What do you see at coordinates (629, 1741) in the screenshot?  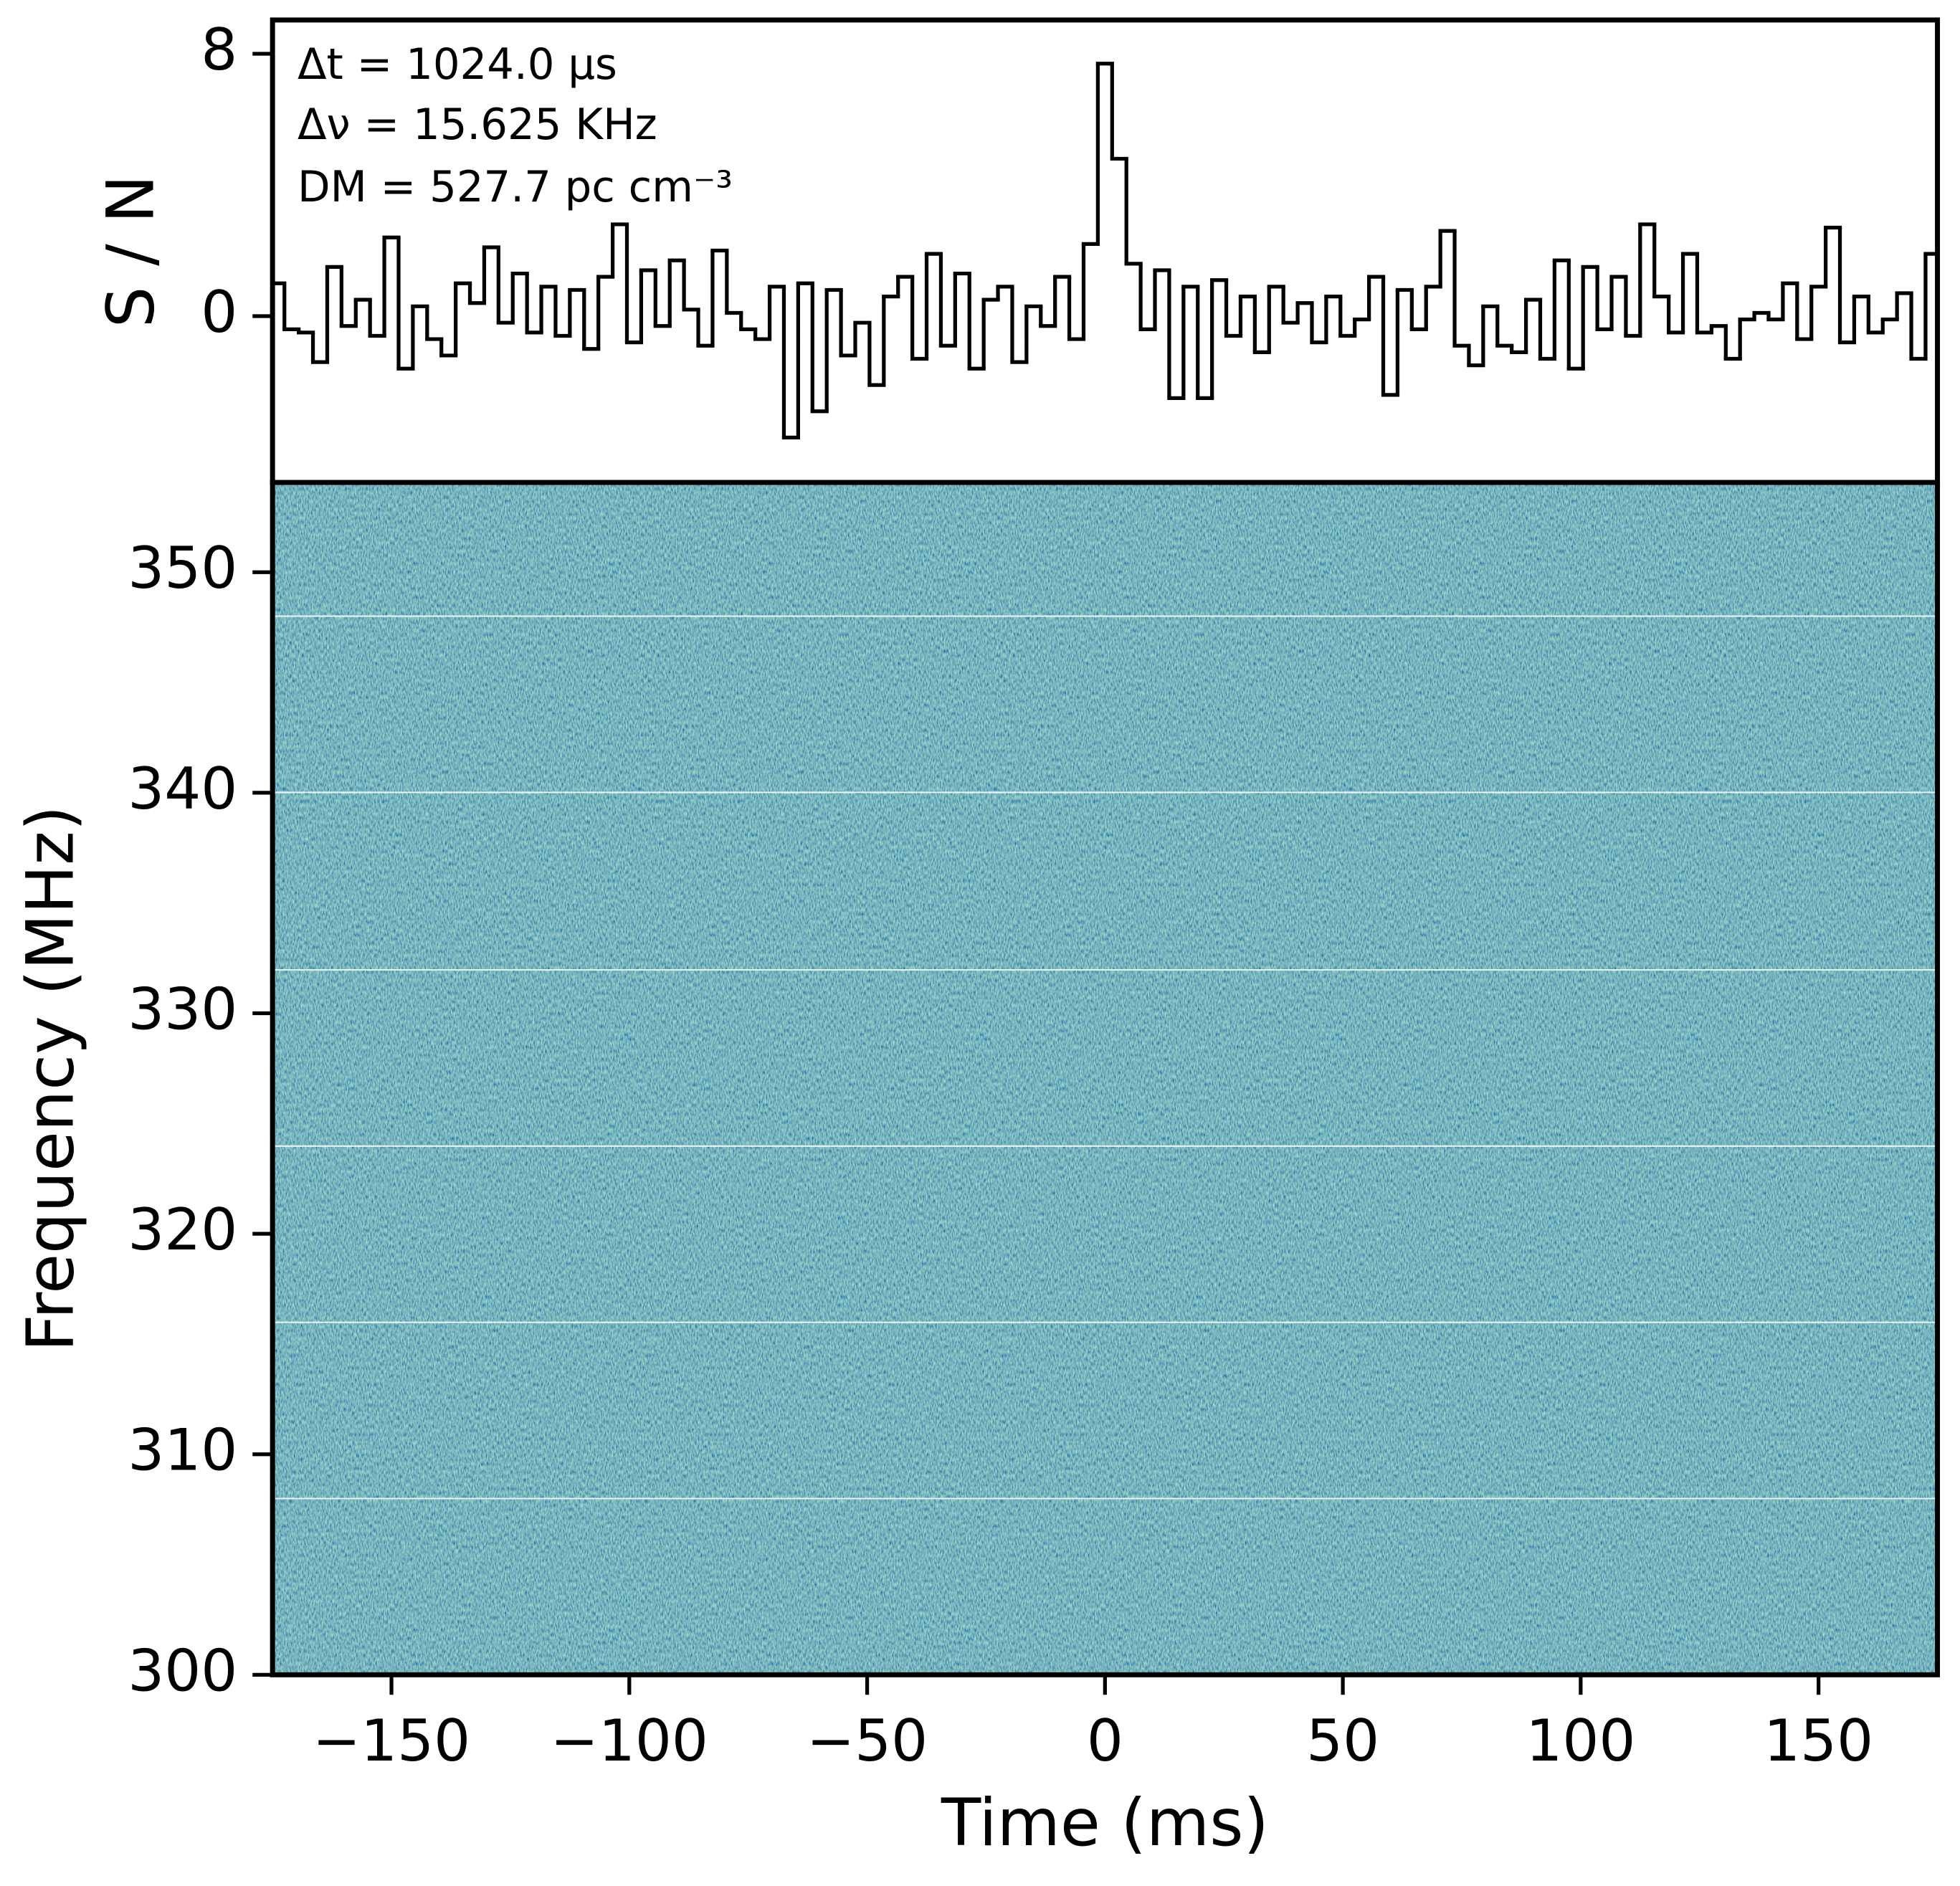 I see `x-tick-label: −100` at bounding box center [629, 1741].